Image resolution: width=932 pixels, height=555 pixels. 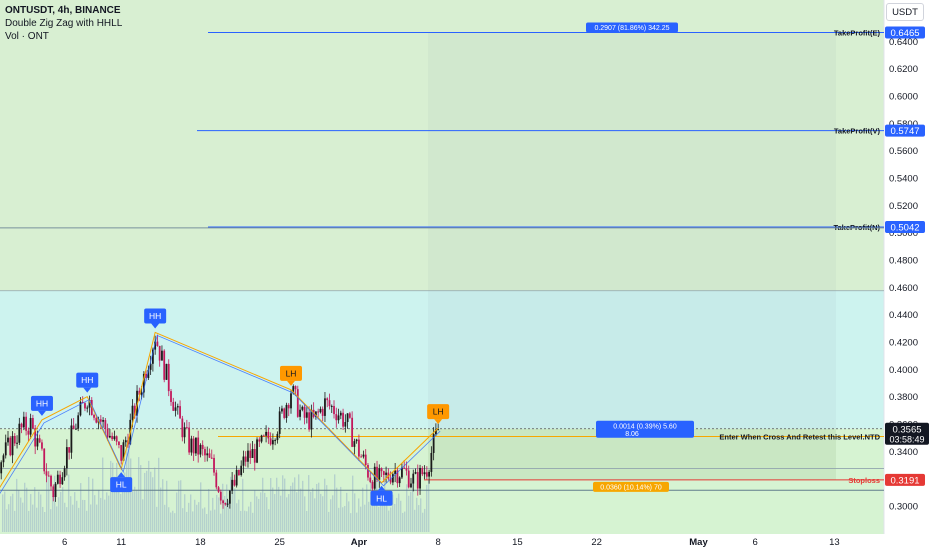 I want to click on time-axis: 6 11 18 25 Apr 8 15 22 May 6 13, so click(x=466, y=542).